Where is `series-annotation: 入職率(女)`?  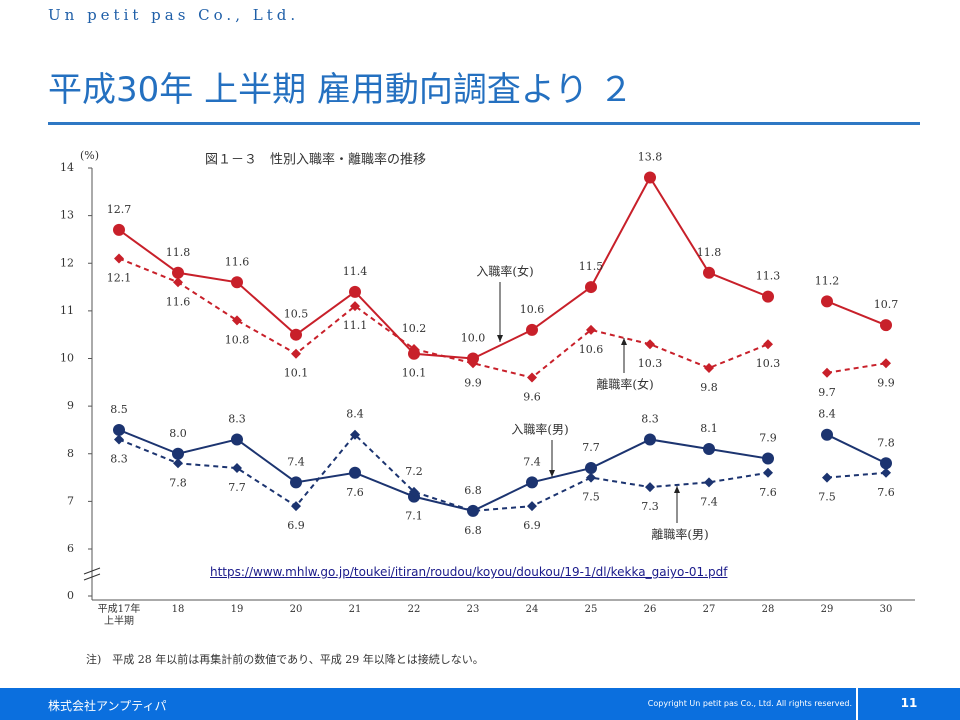 series-annotation: 入職率(女) is located at coordinates (504, 271).